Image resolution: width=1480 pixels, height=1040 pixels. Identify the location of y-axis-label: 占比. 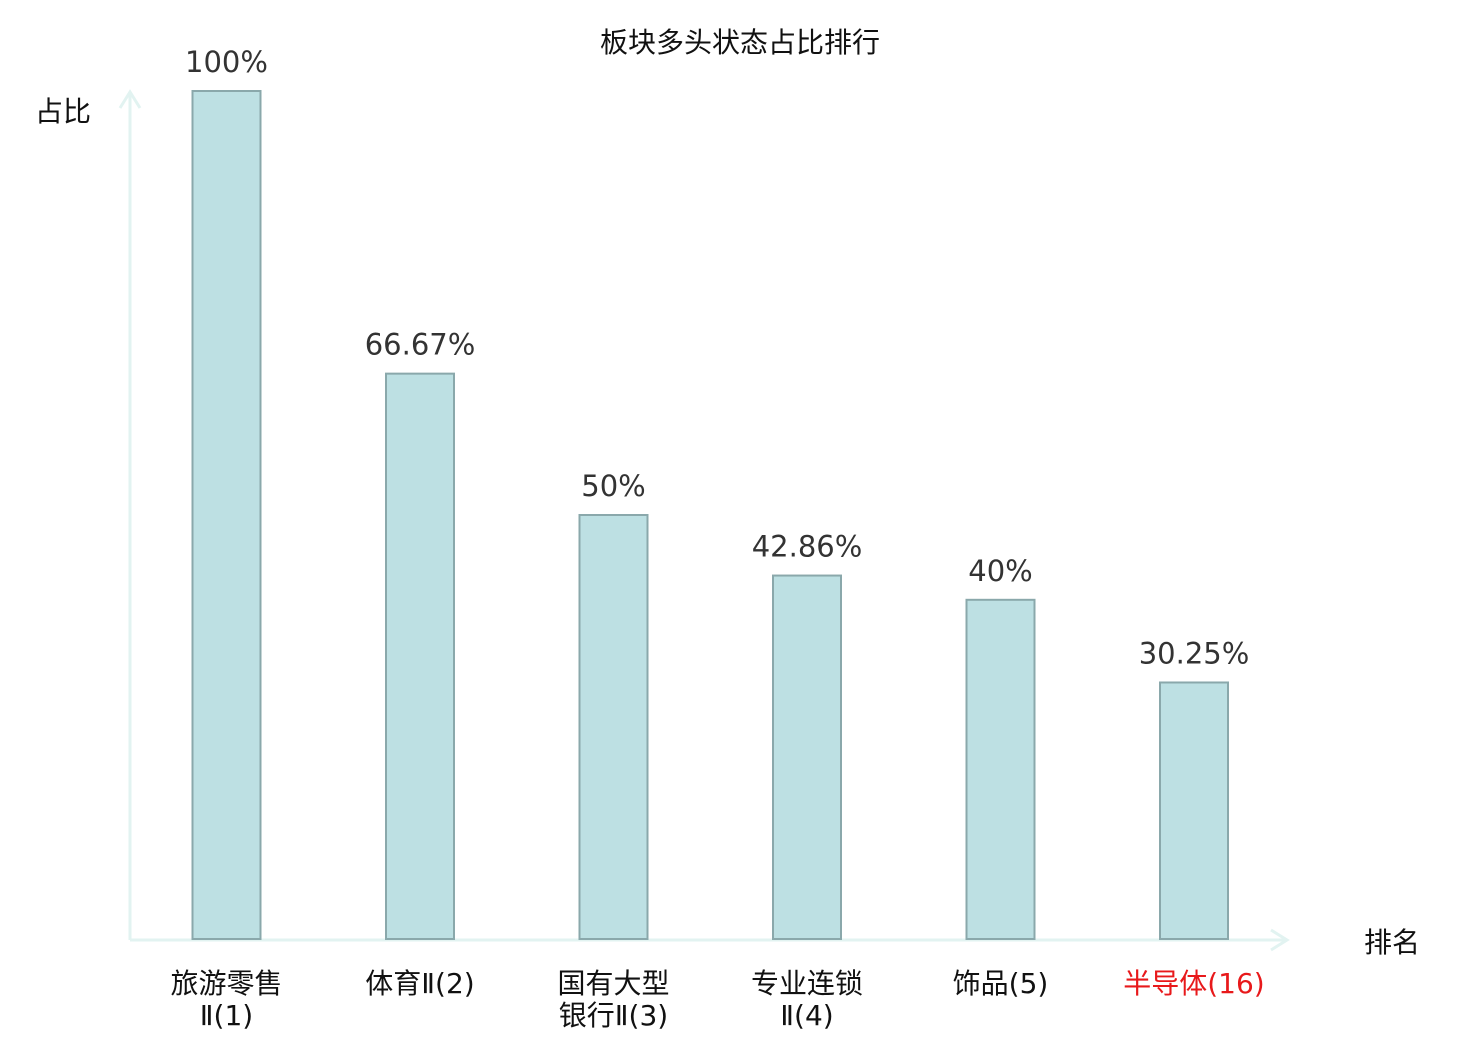
(63, 111).